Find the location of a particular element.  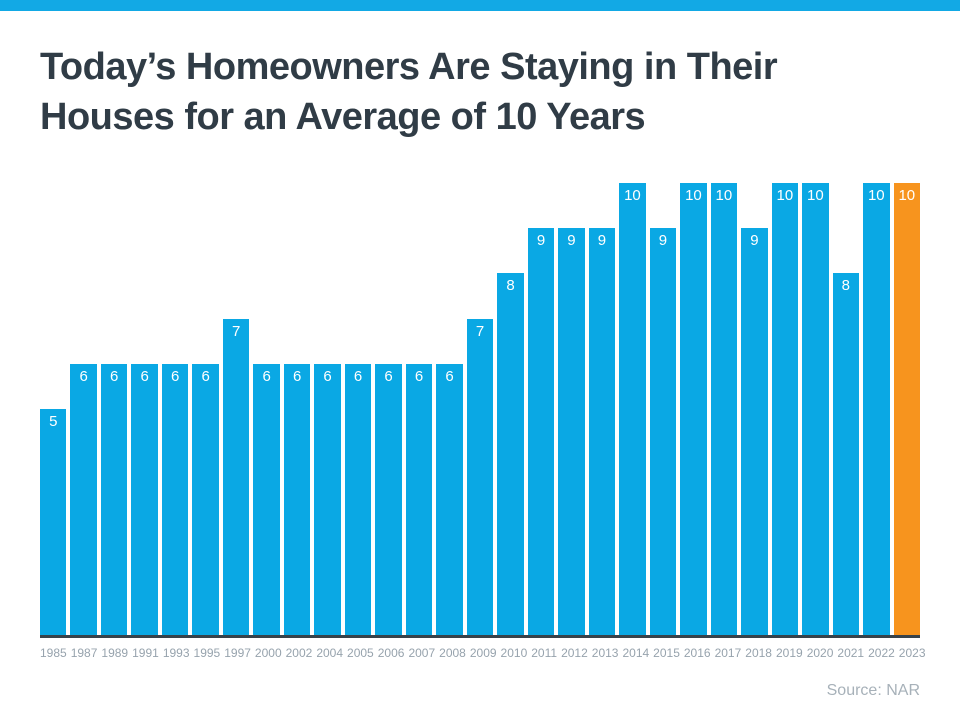

bar-2000: 6 is located at coordinates (266, 499).